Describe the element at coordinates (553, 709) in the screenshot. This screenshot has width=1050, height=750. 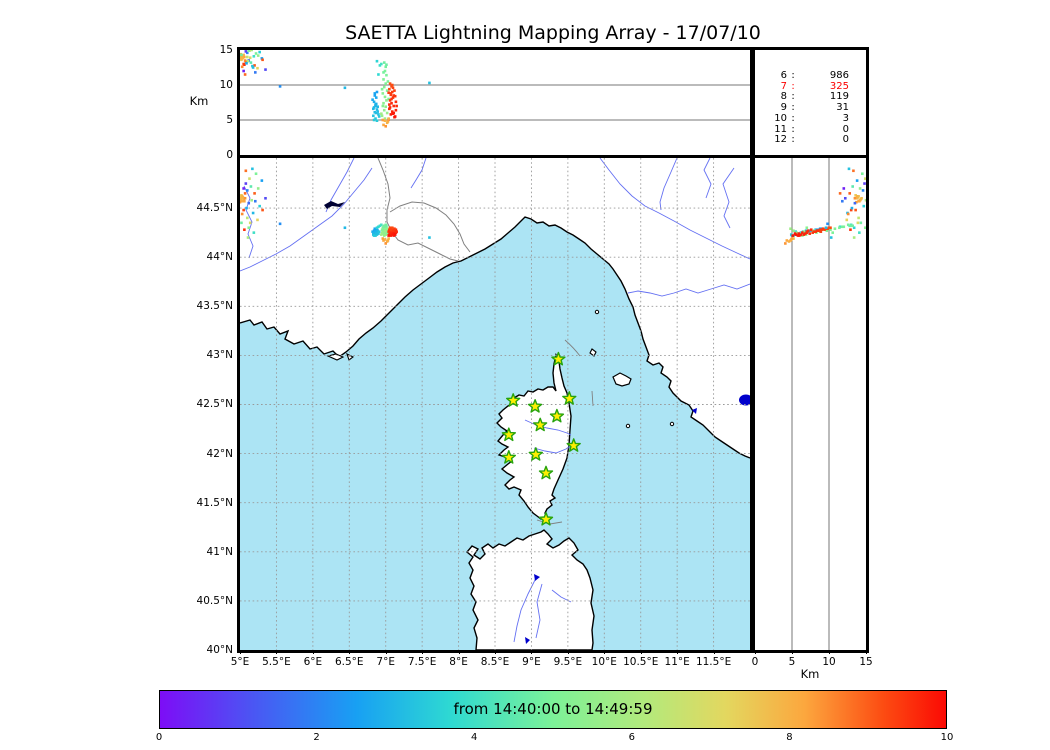
I see `colorbar-label: from 14:40:00 to 14:49:59` at that location.